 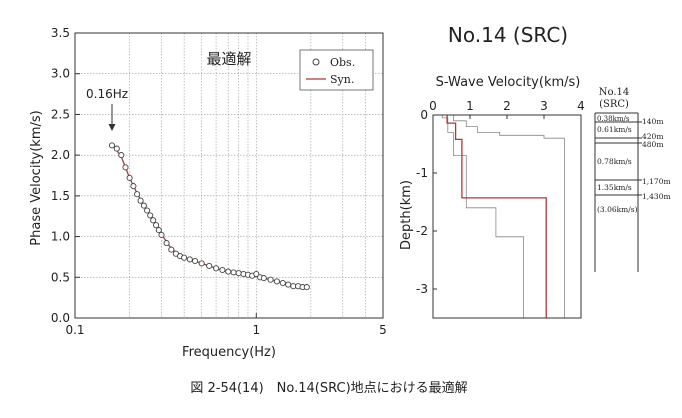 What do you see at coordinates (60, 237) in the screenshot?
I see `y-tick-label: 1.0` at bounding box center [60, 237].